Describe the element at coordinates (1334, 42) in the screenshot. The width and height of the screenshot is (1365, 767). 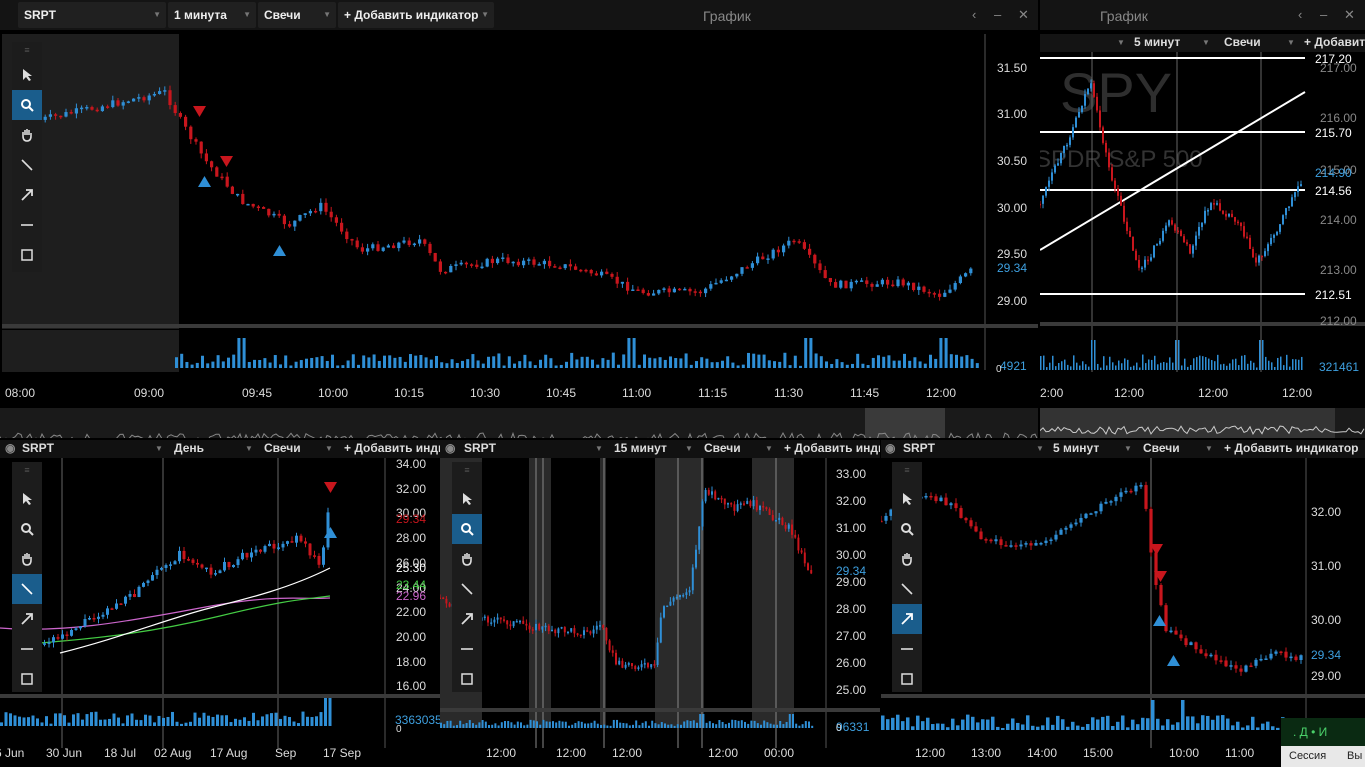
I see `add-indicator-button: + Добавить` at that location.